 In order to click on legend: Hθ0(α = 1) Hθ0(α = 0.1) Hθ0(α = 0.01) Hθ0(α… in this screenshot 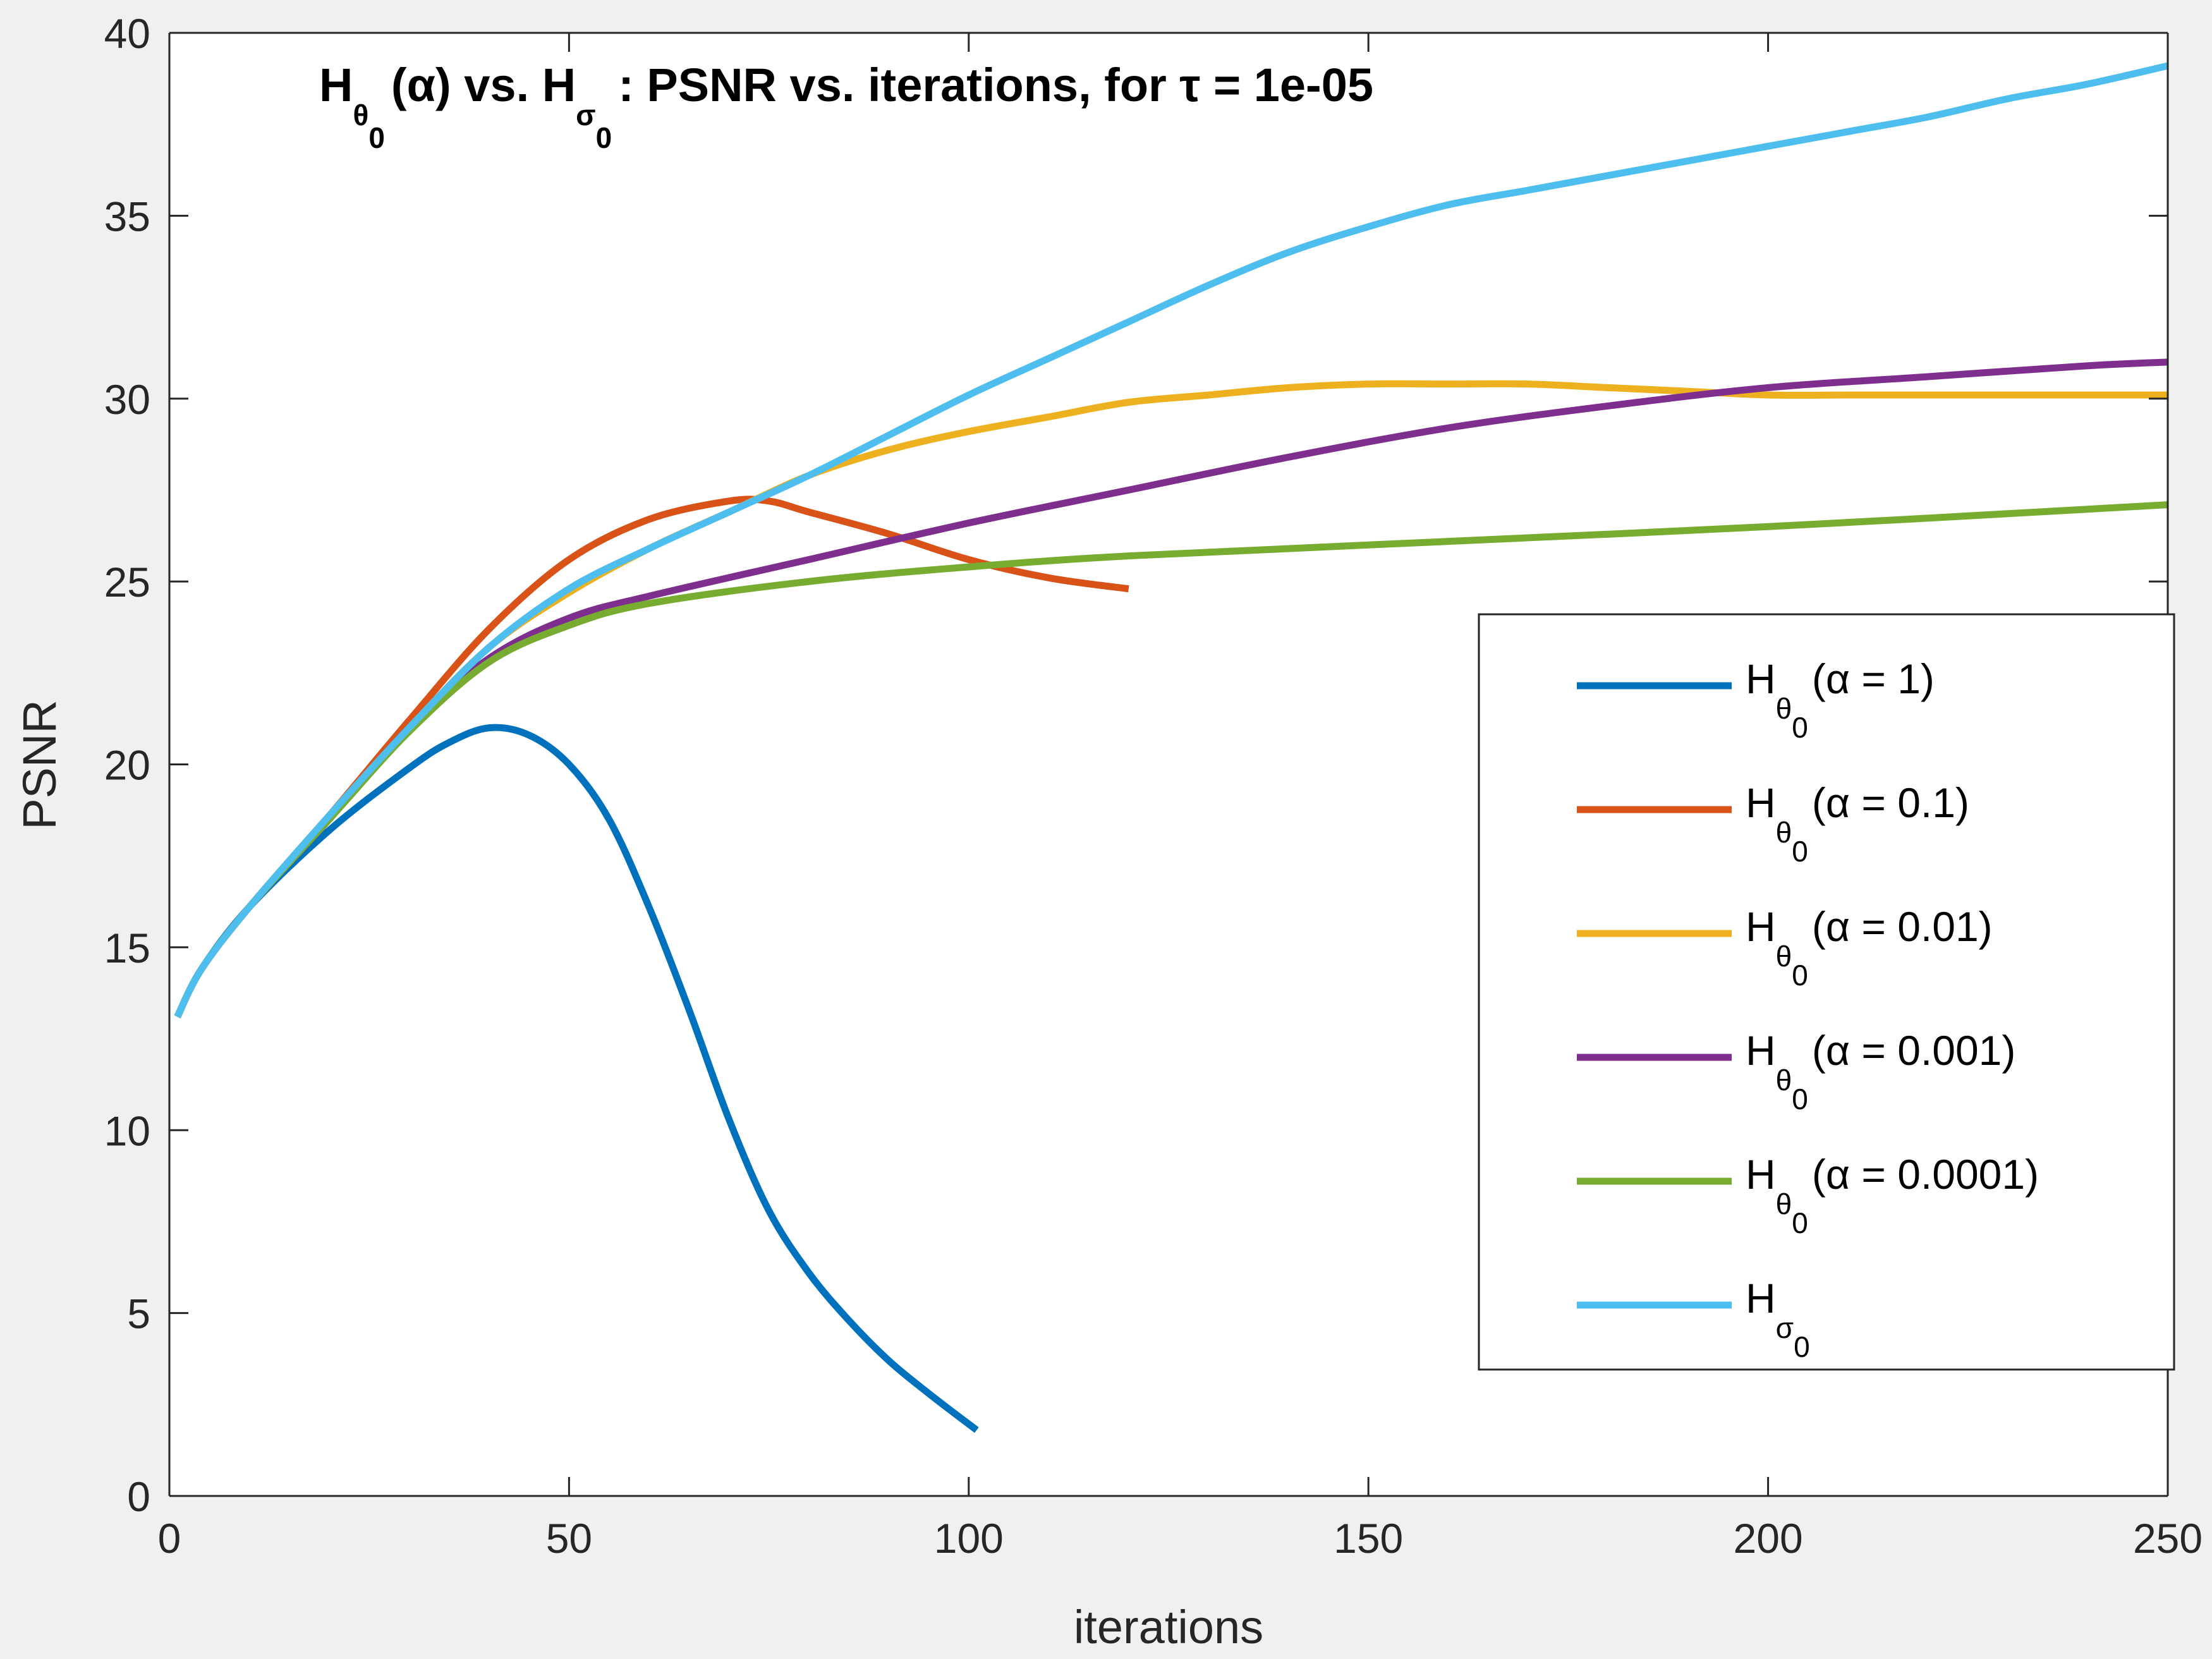, I will do `click(1826, 992)`.